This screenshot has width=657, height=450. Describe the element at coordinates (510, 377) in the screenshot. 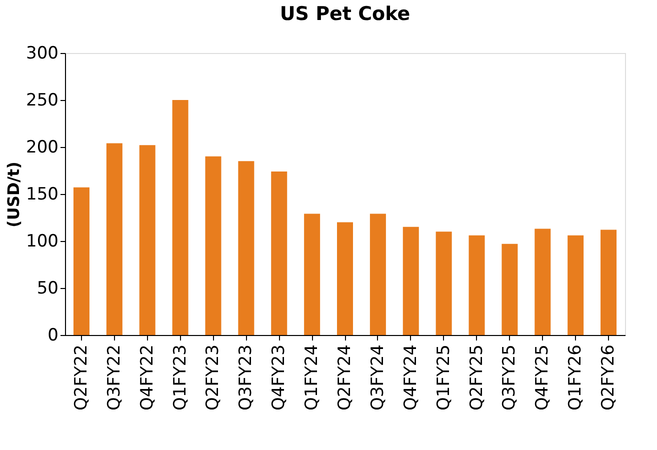

I see `x-tick-label: Q3FY25` at that location.